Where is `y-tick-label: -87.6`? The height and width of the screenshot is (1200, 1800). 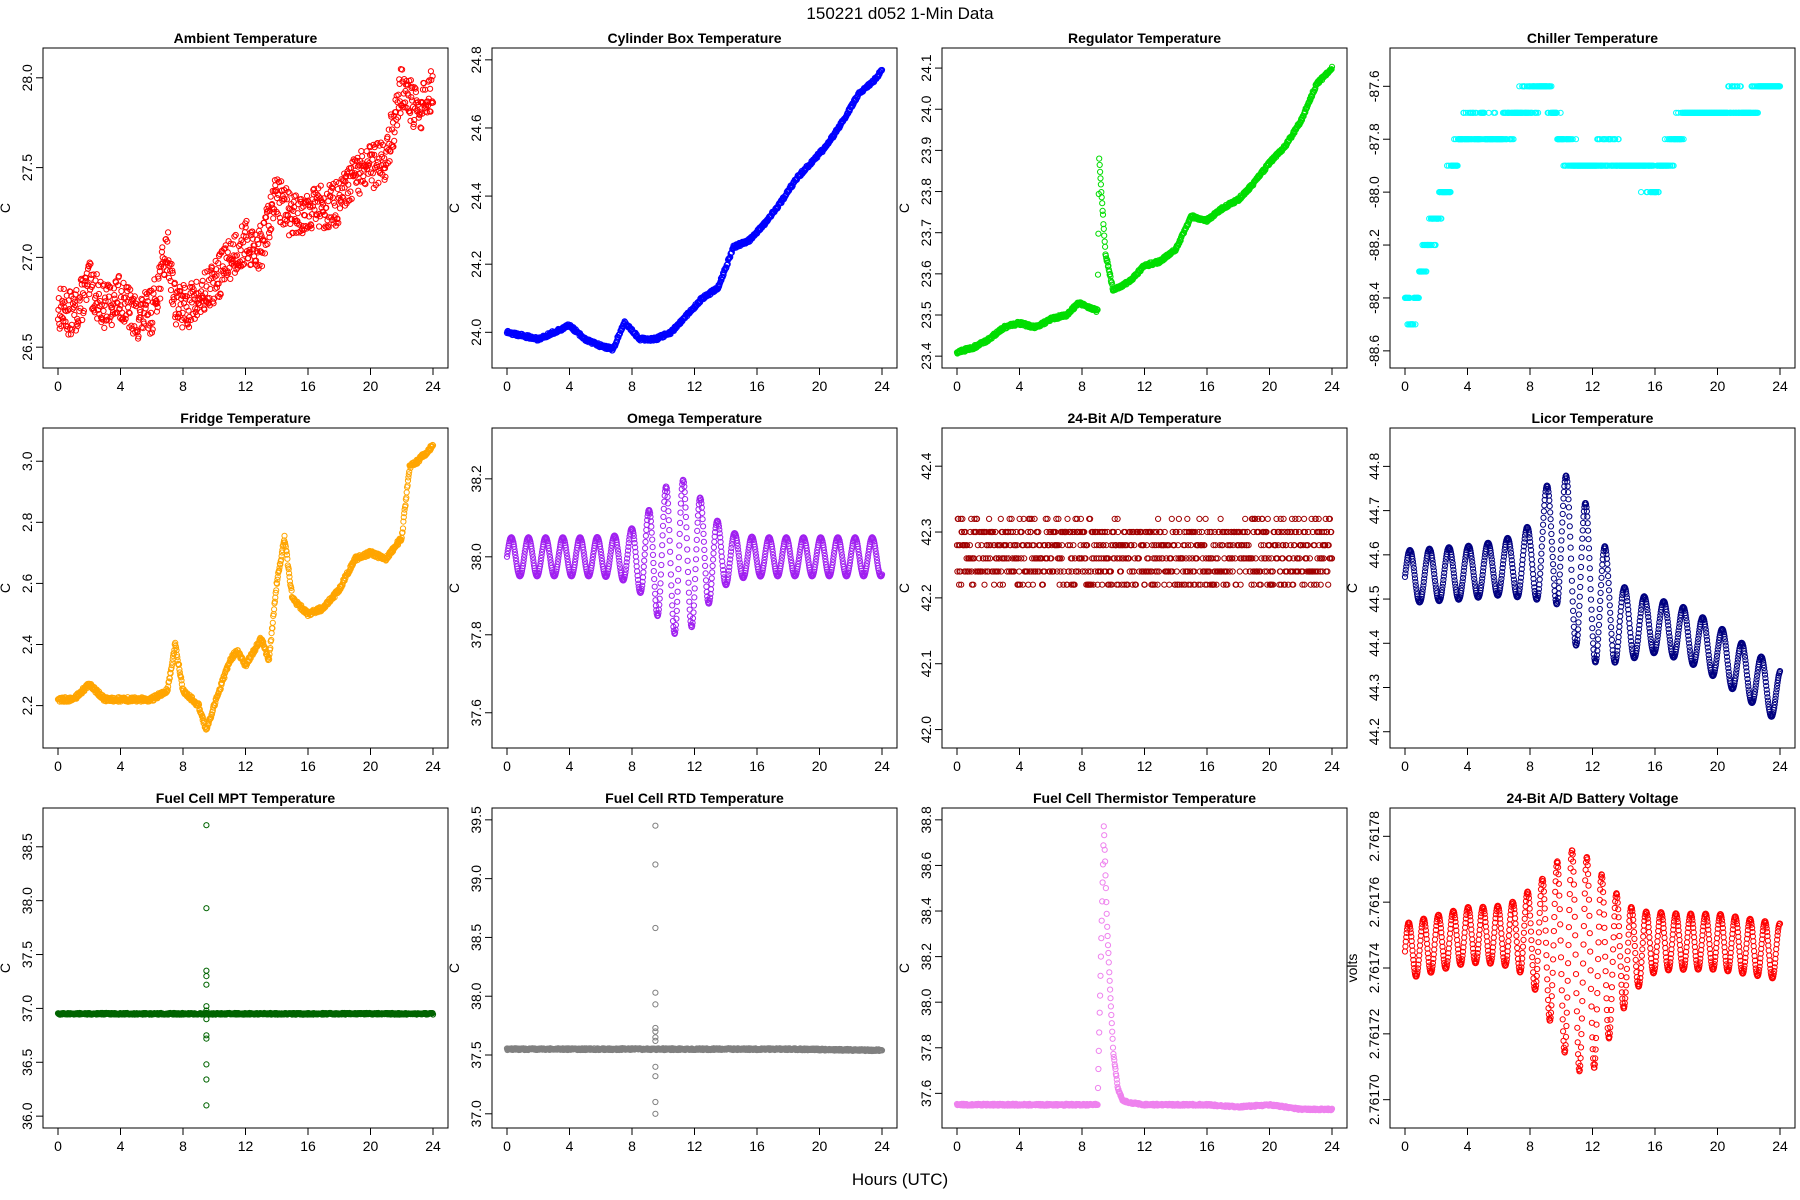 y-tick-label: -87.6 is located at coordinates (1374, 86).